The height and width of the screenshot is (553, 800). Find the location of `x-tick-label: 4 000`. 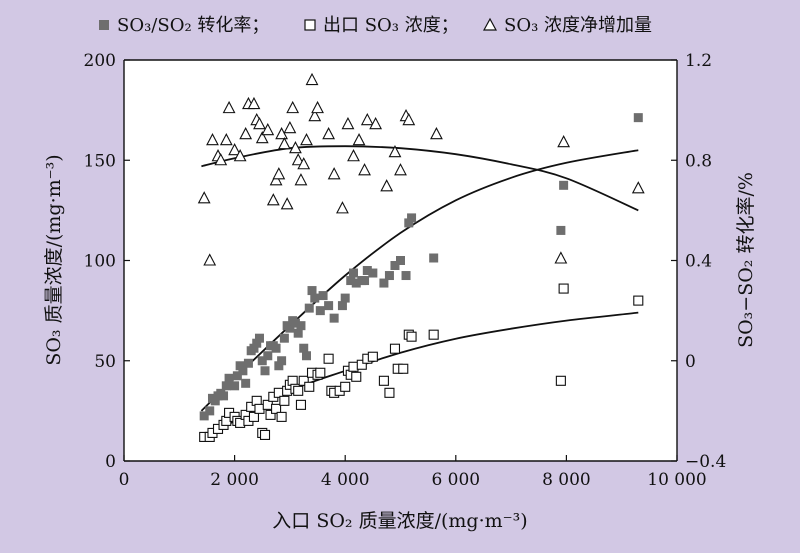

x-tick-label: 4 000 is located at coordinates (345, 480).